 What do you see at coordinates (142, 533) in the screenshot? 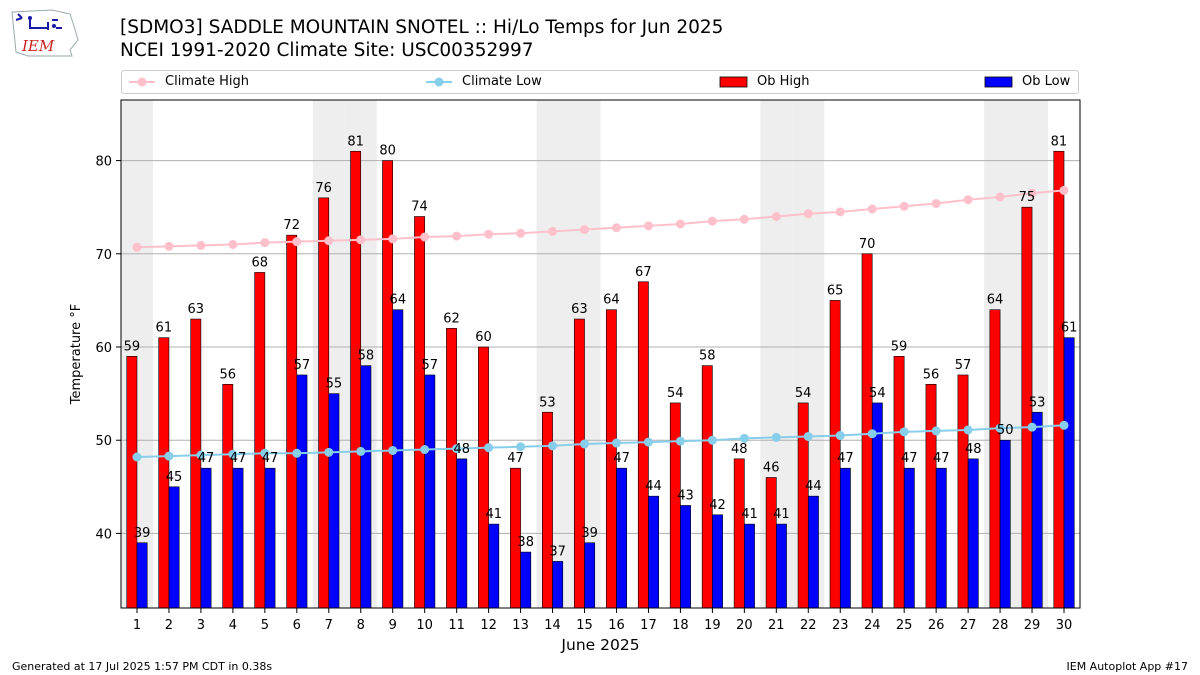
I see `ob-low-value-label: 39` at bounding box center [142, 533].